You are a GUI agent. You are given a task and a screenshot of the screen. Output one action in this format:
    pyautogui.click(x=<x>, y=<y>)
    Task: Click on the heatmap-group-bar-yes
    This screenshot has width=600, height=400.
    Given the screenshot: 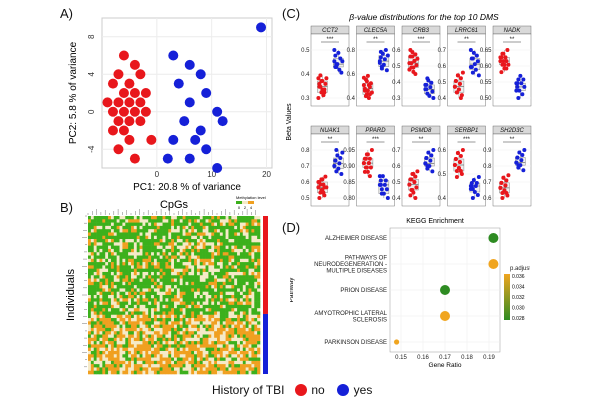 What is the action you would take?
    pyautogui.click(x=265, y=343)
    